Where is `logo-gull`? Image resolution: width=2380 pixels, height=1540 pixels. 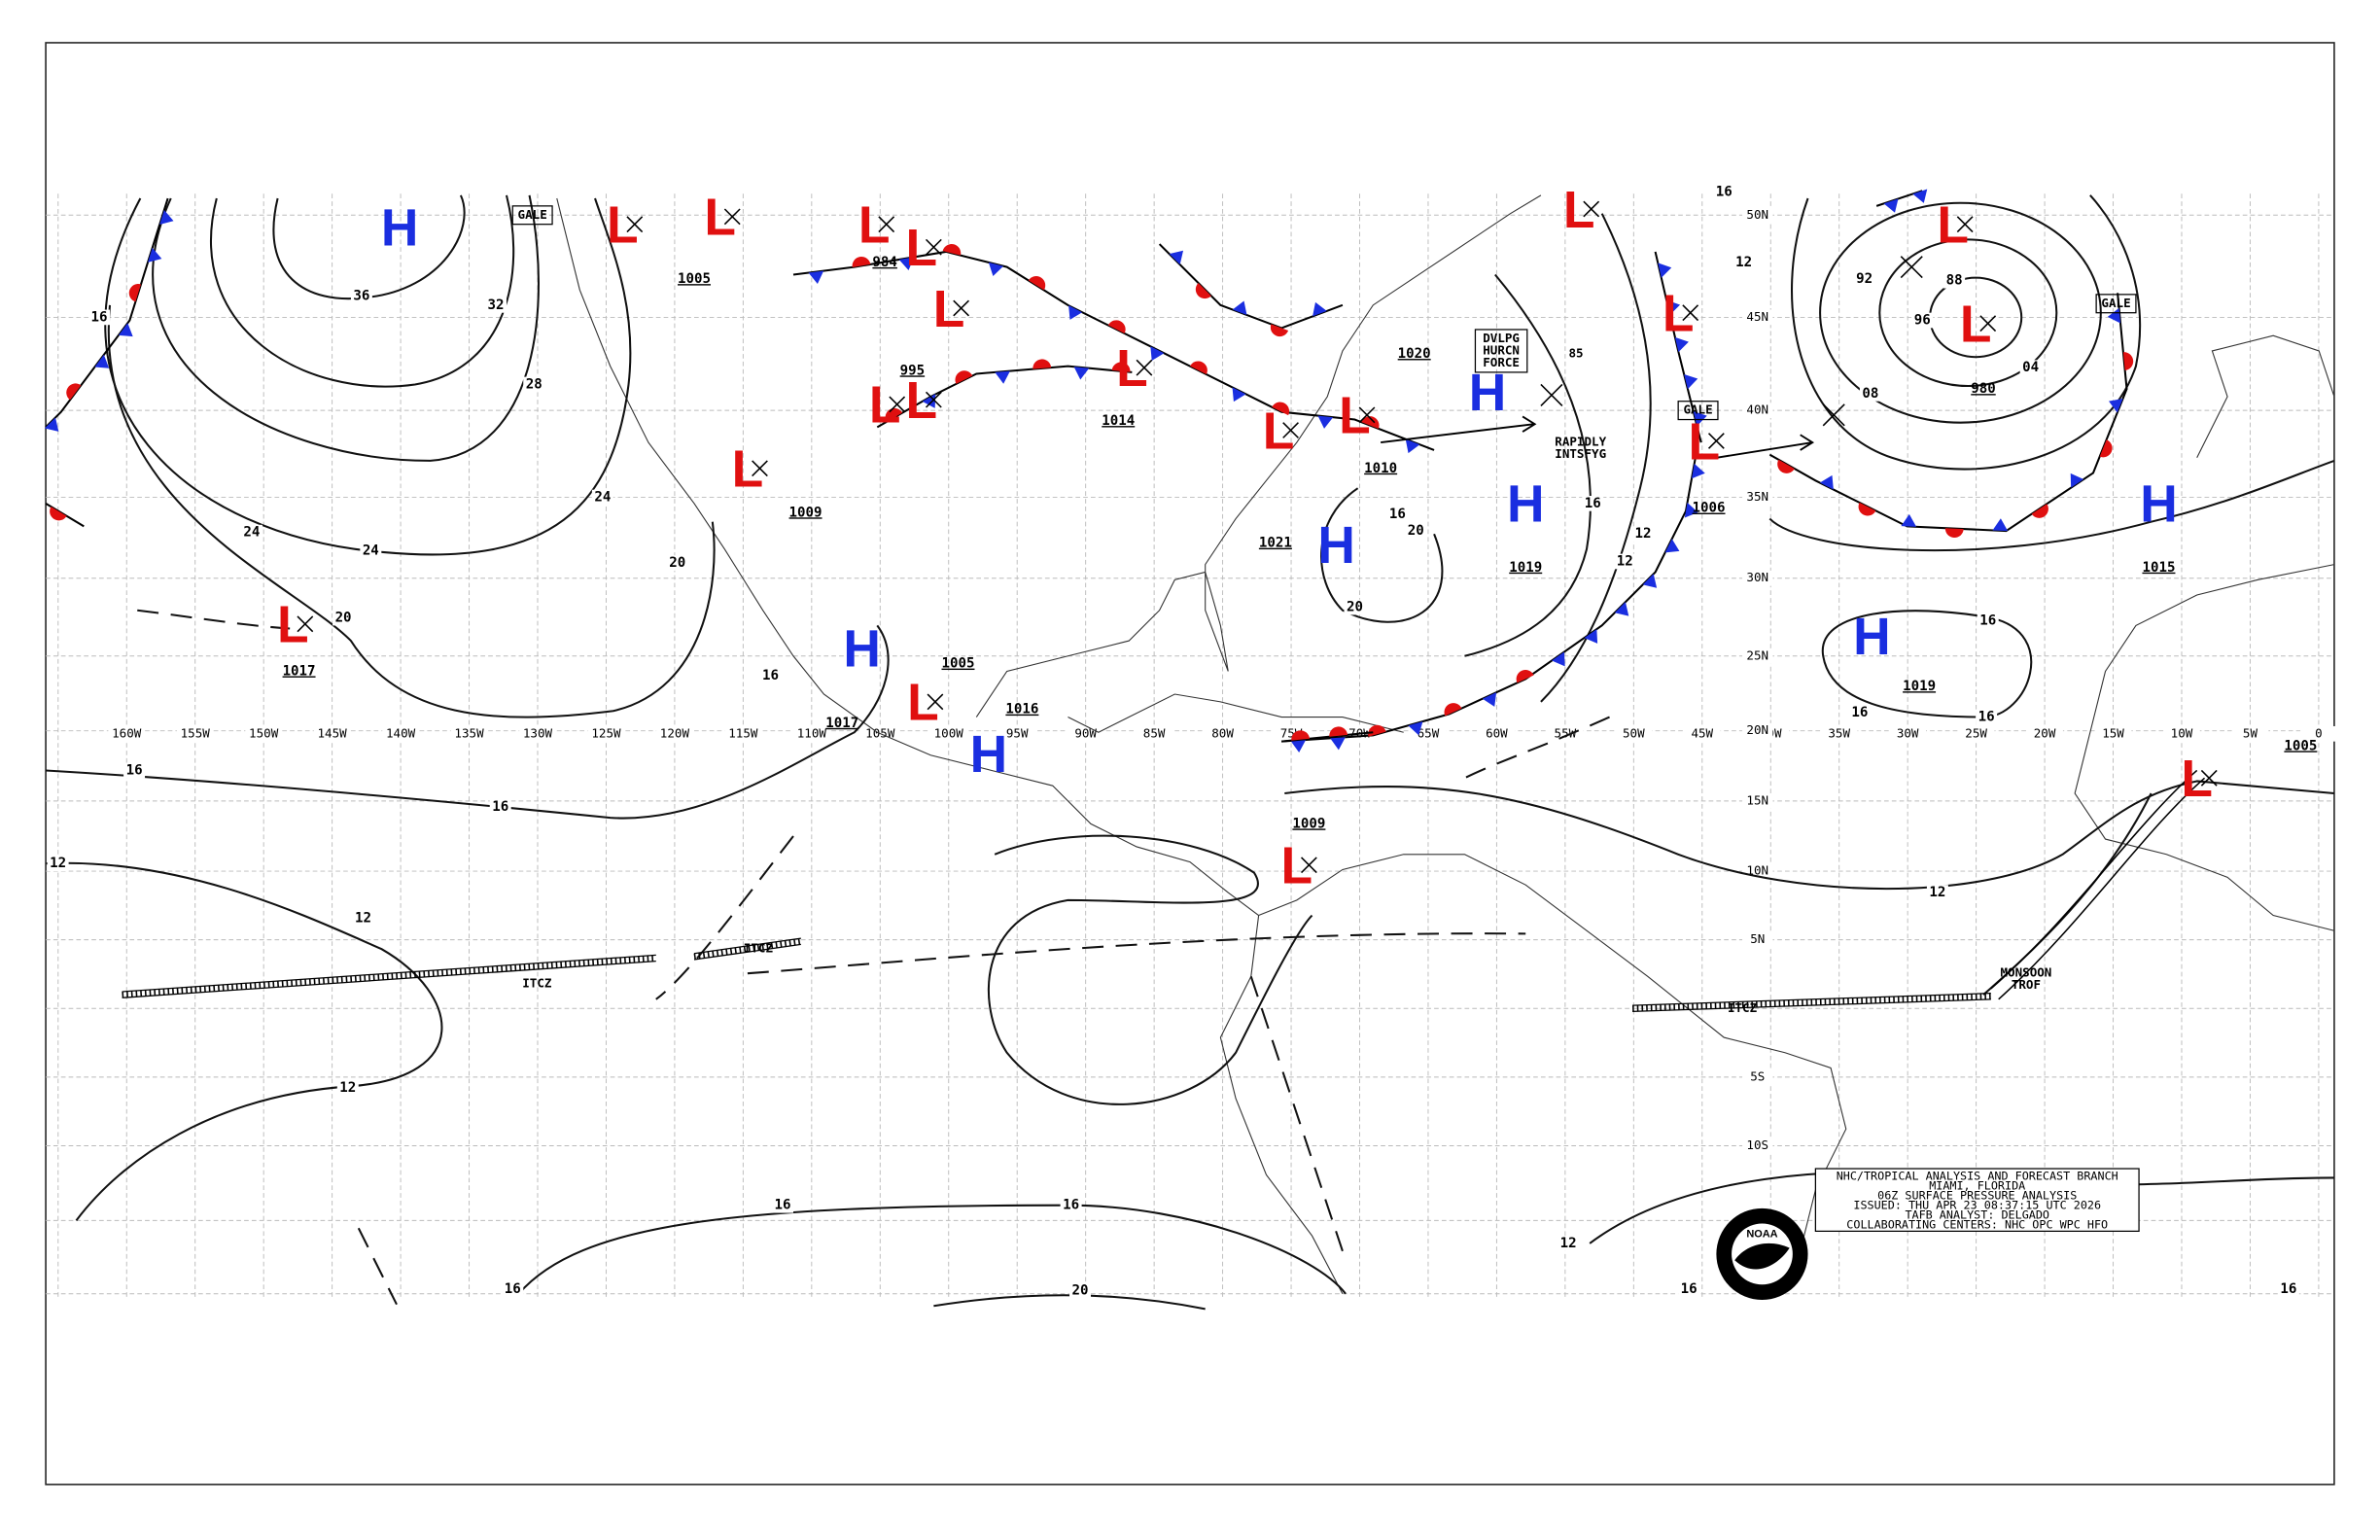
logo-gull is located at coordinates (1762, 1256).